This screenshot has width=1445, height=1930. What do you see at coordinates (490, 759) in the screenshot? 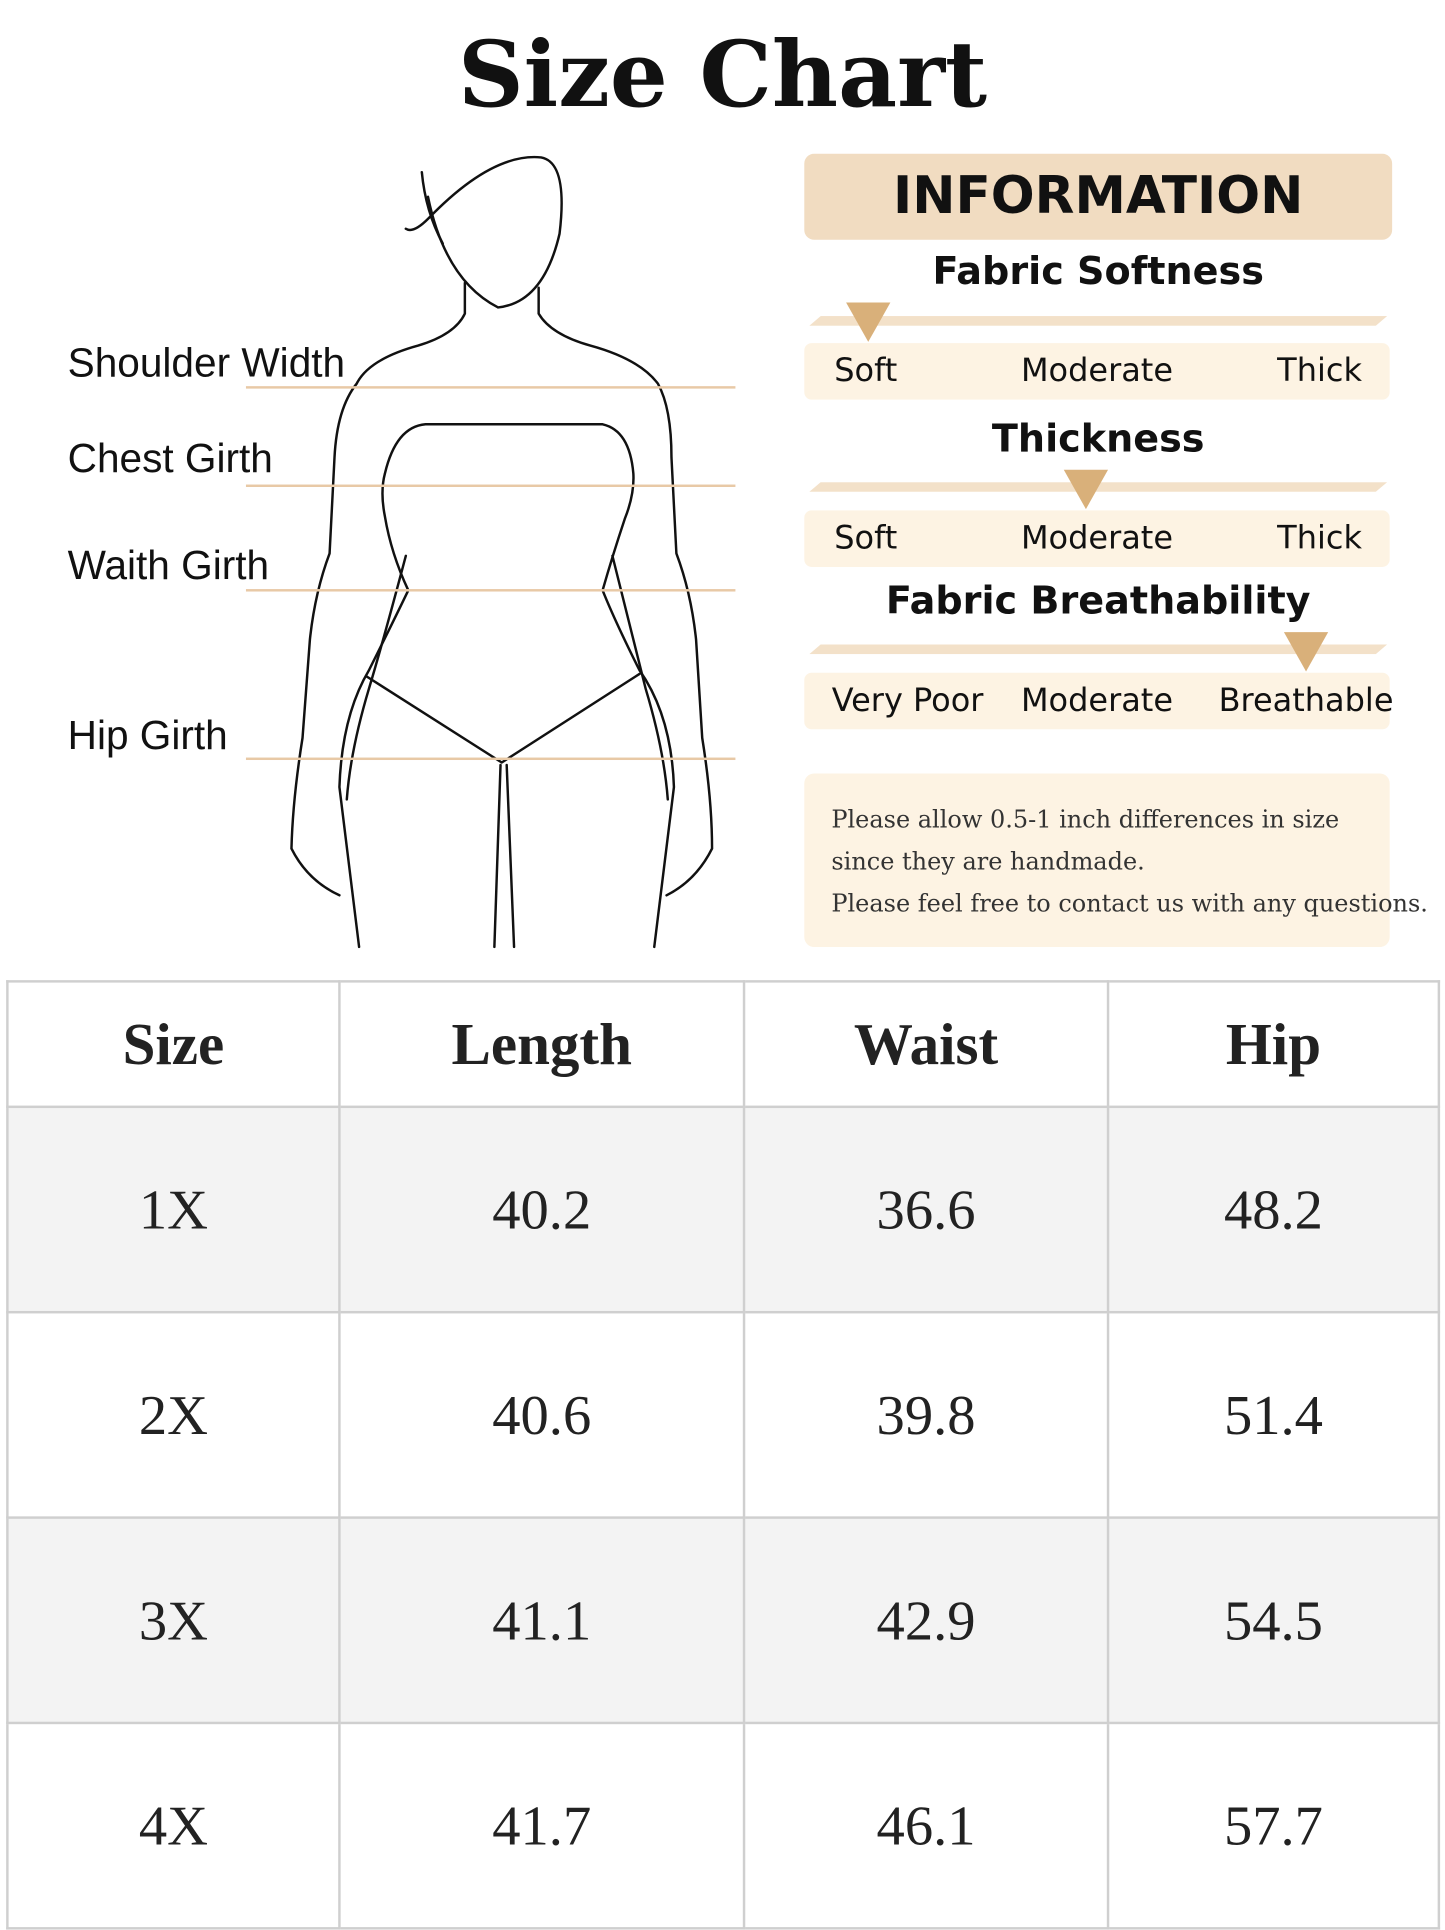
I see `hip-girth-line` at bounding box center [490, 759].